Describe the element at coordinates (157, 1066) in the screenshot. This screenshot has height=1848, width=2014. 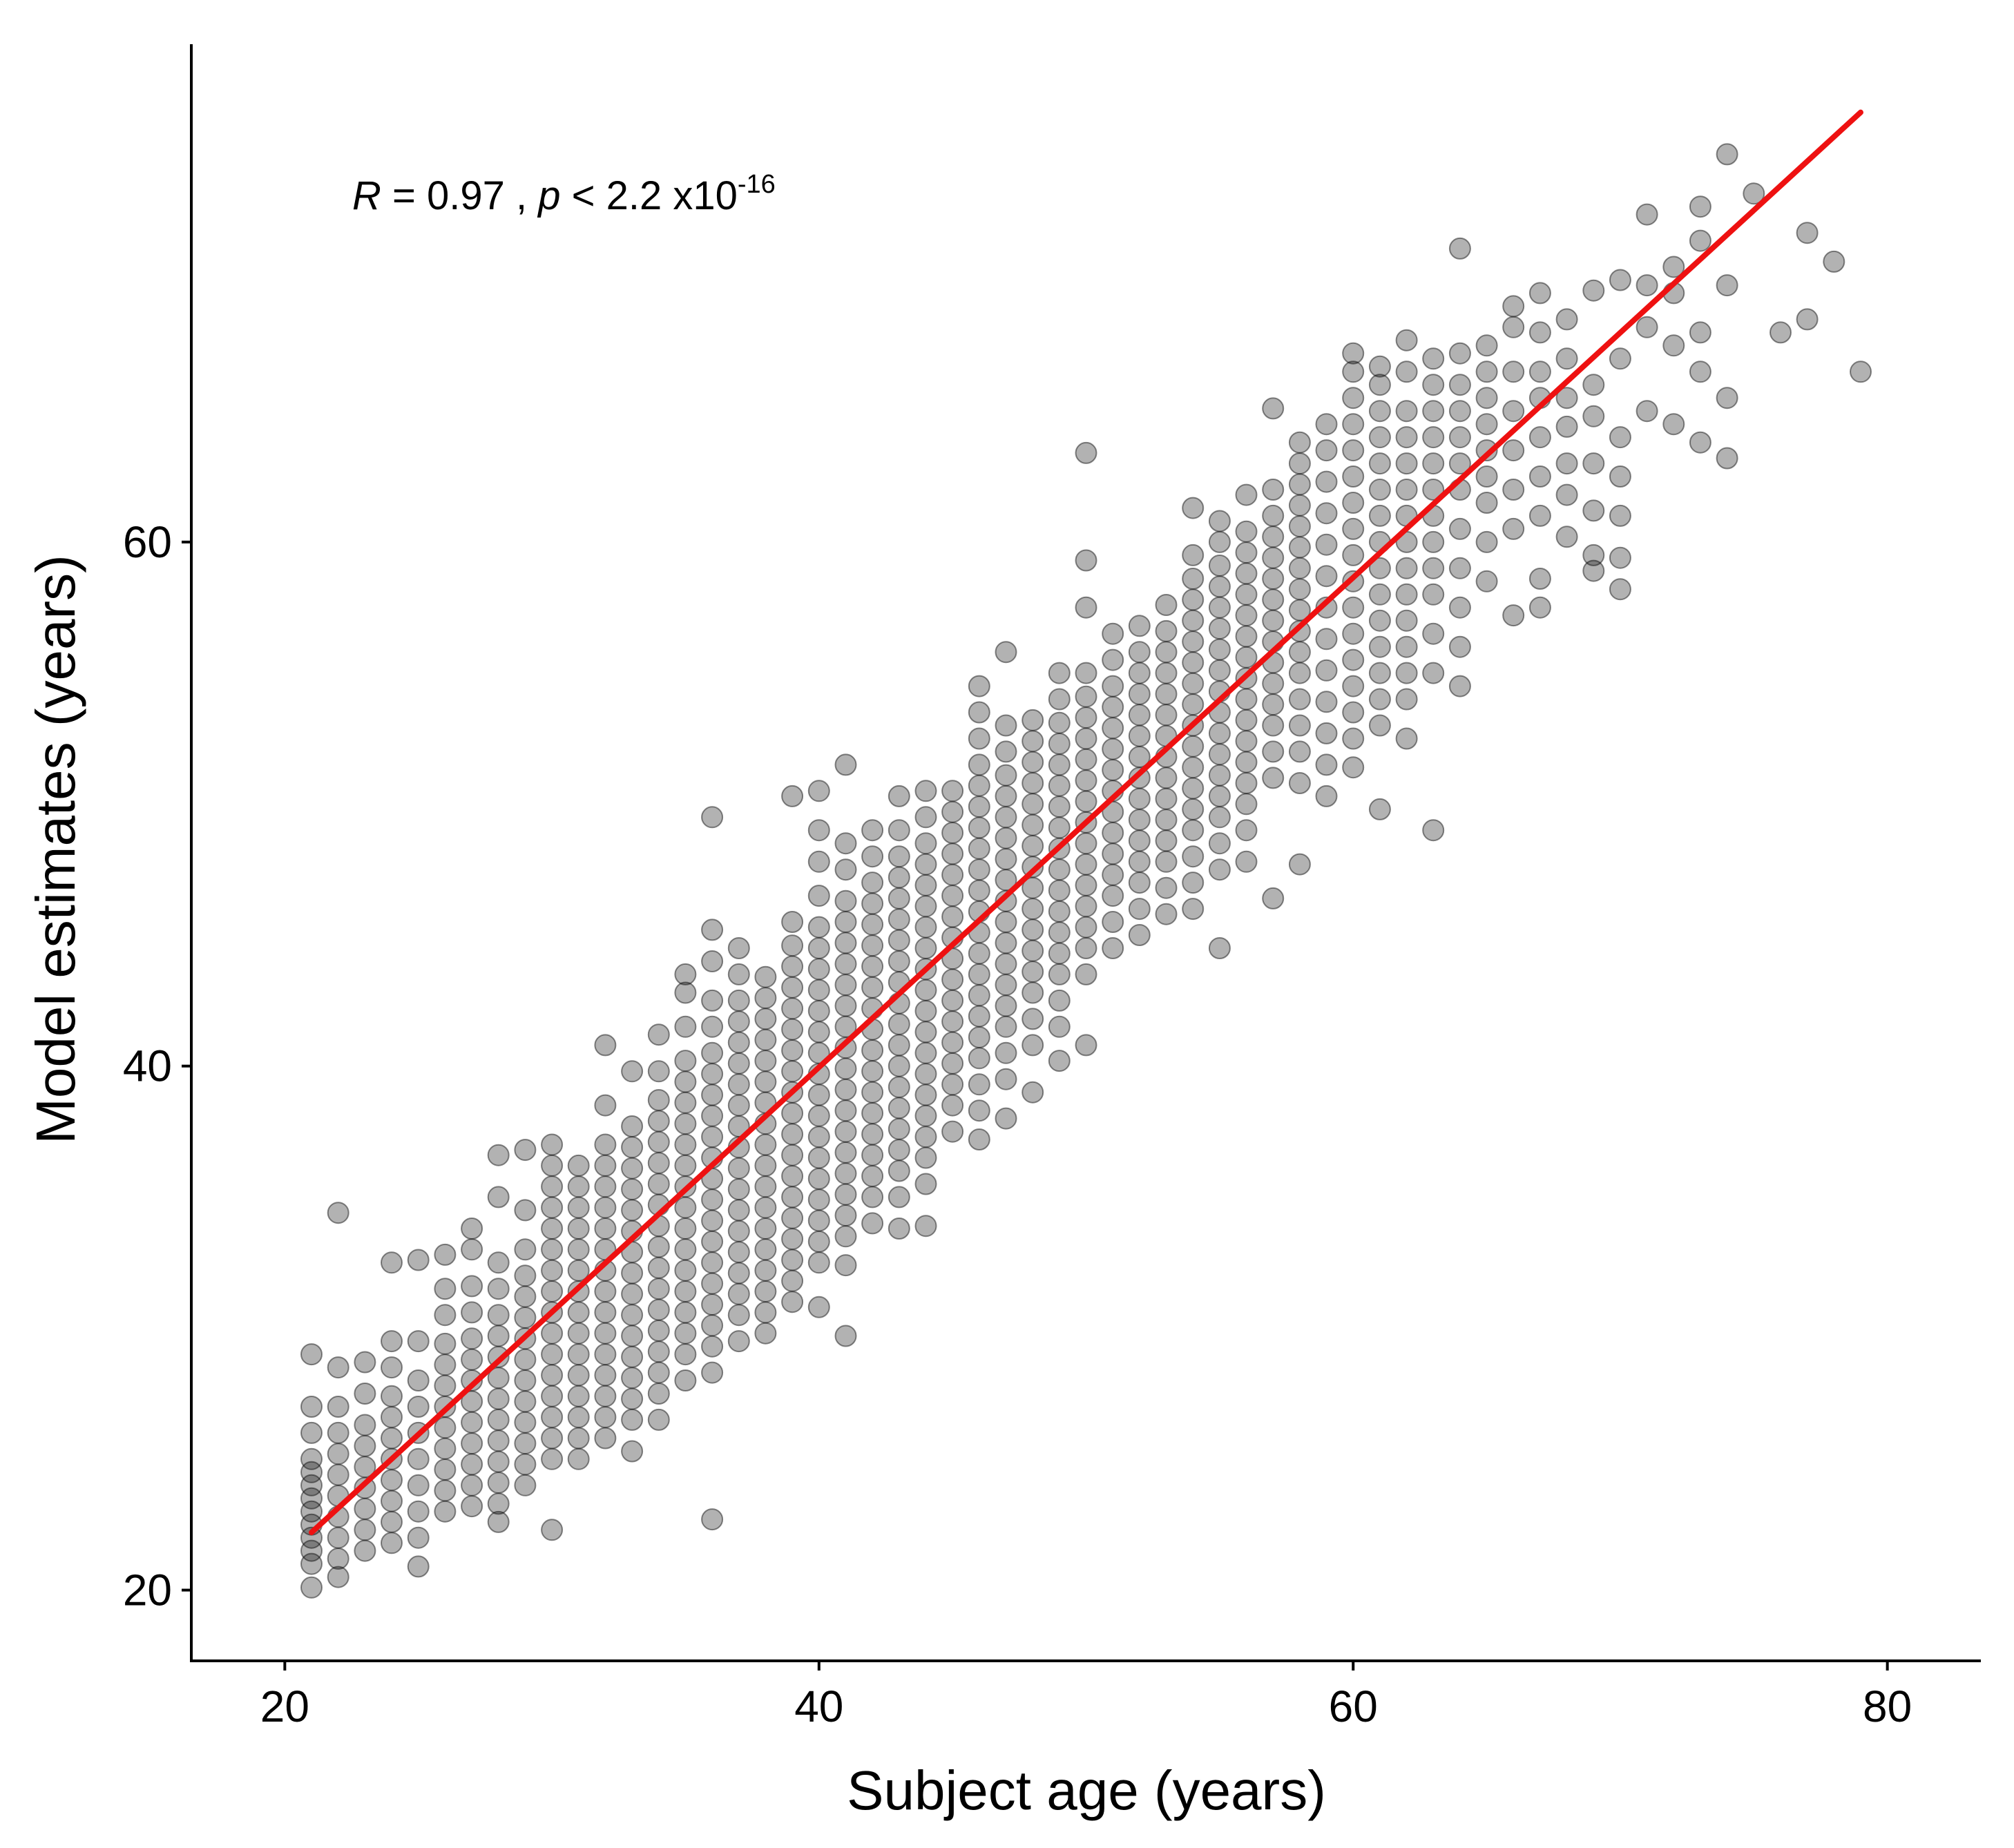
I see `y-ticks: 20 40 60` at that location.